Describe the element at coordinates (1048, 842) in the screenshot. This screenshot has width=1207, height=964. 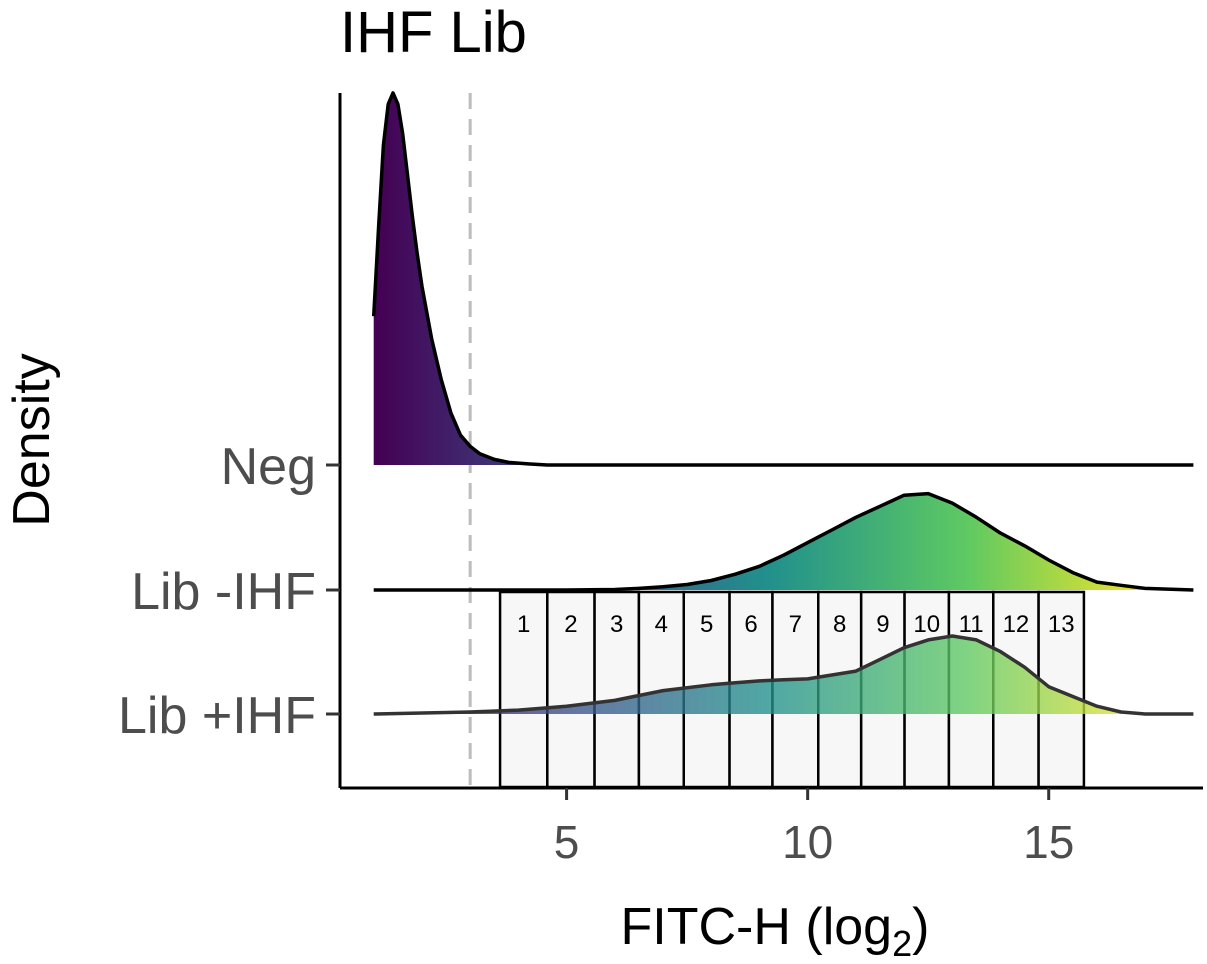
I see `x-tick-label: 15` at that location.